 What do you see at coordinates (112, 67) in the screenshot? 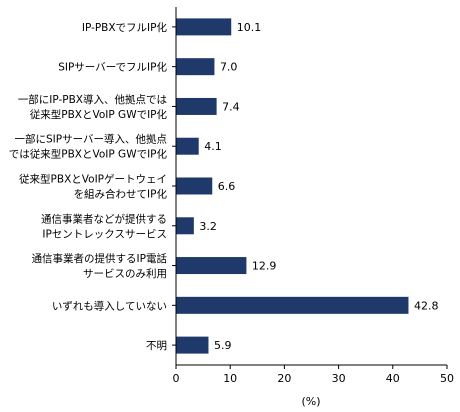
I see `category-label-1-0: SIPサーバーでフルIP化` at bounding box center [112, 67].